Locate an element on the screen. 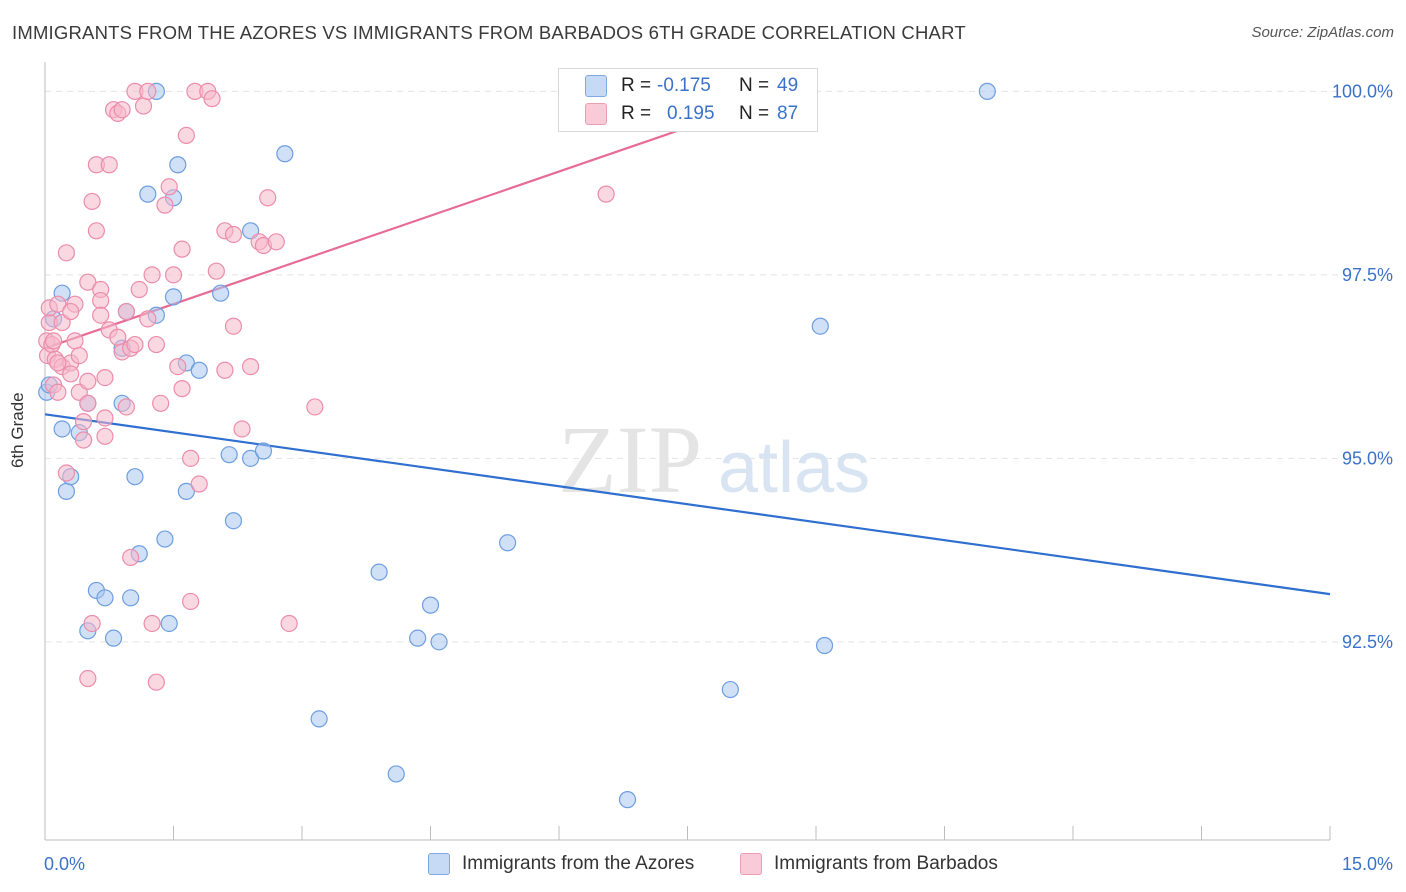  watermark-atlas: atlas is located at coordinates (794, 468).